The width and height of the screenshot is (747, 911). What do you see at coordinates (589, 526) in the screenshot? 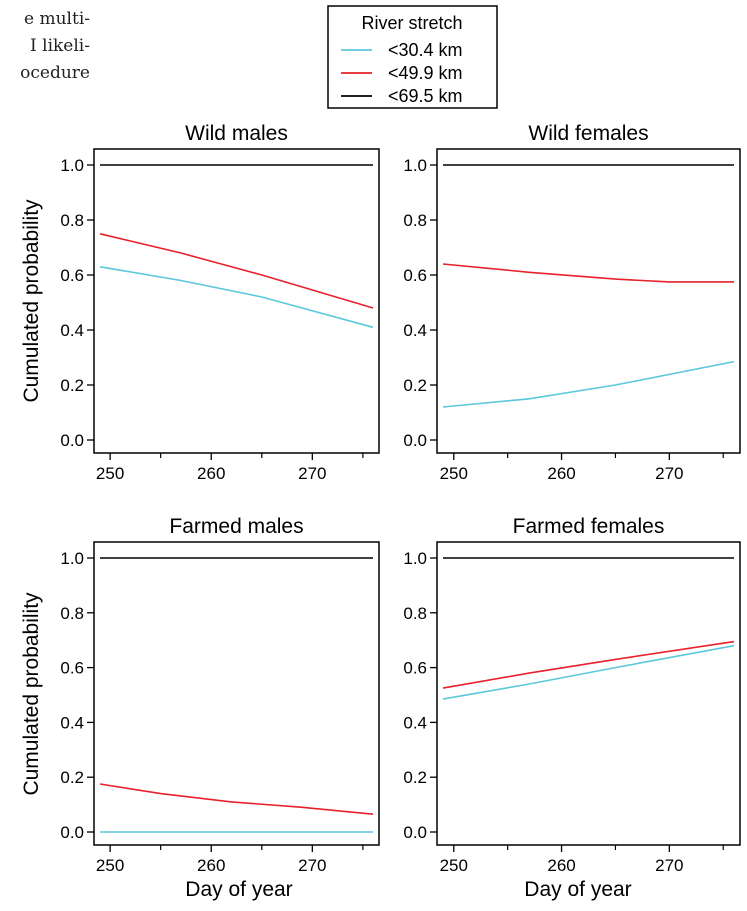
I see `panel-title: Farmed females` at bounding box center [589, 526].